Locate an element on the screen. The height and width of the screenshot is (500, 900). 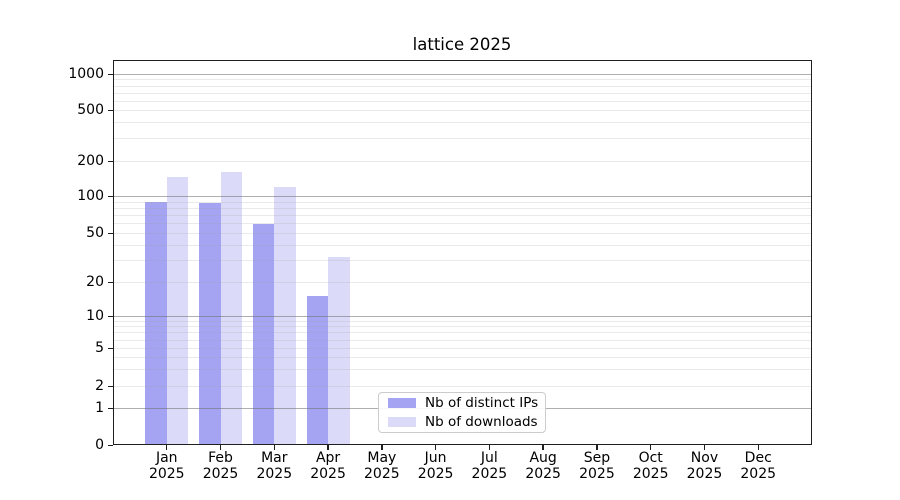
x-tick-label-feb-2025: Feb 2025 is located at coordinates (221, 466).